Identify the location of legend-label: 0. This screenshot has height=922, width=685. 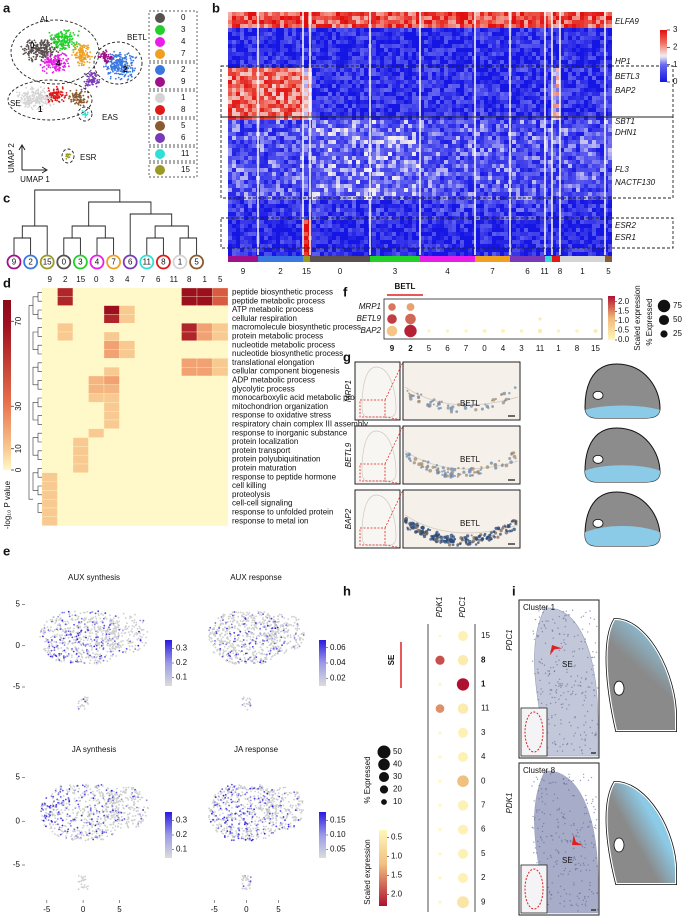
(183, 17).